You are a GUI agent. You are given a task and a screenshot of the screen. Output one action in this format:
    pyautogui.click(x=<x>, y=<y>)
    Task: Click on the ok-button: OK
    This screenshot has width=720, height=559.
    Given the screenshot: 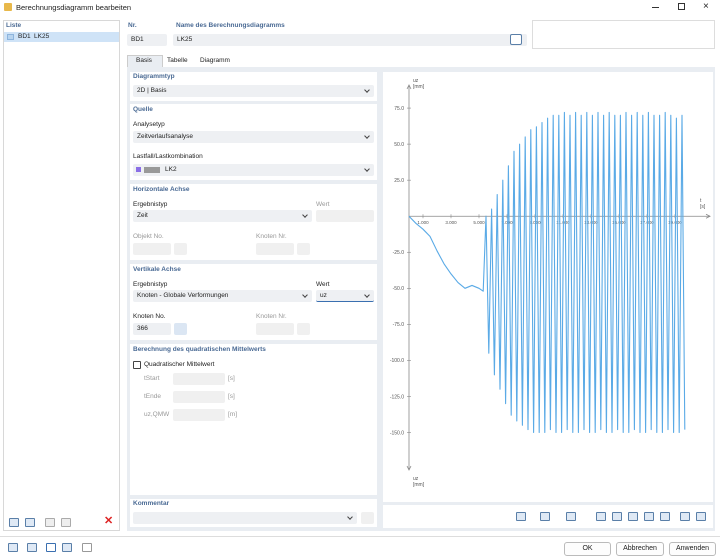 What is the action you would take?
    pyautogui.click(x=587, y=549)
    